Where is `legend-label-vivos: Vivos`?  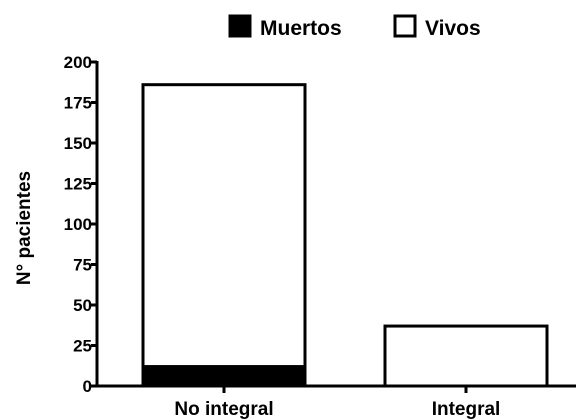
legend-label-vivos: Vivos is located at coordinates (453, 28).